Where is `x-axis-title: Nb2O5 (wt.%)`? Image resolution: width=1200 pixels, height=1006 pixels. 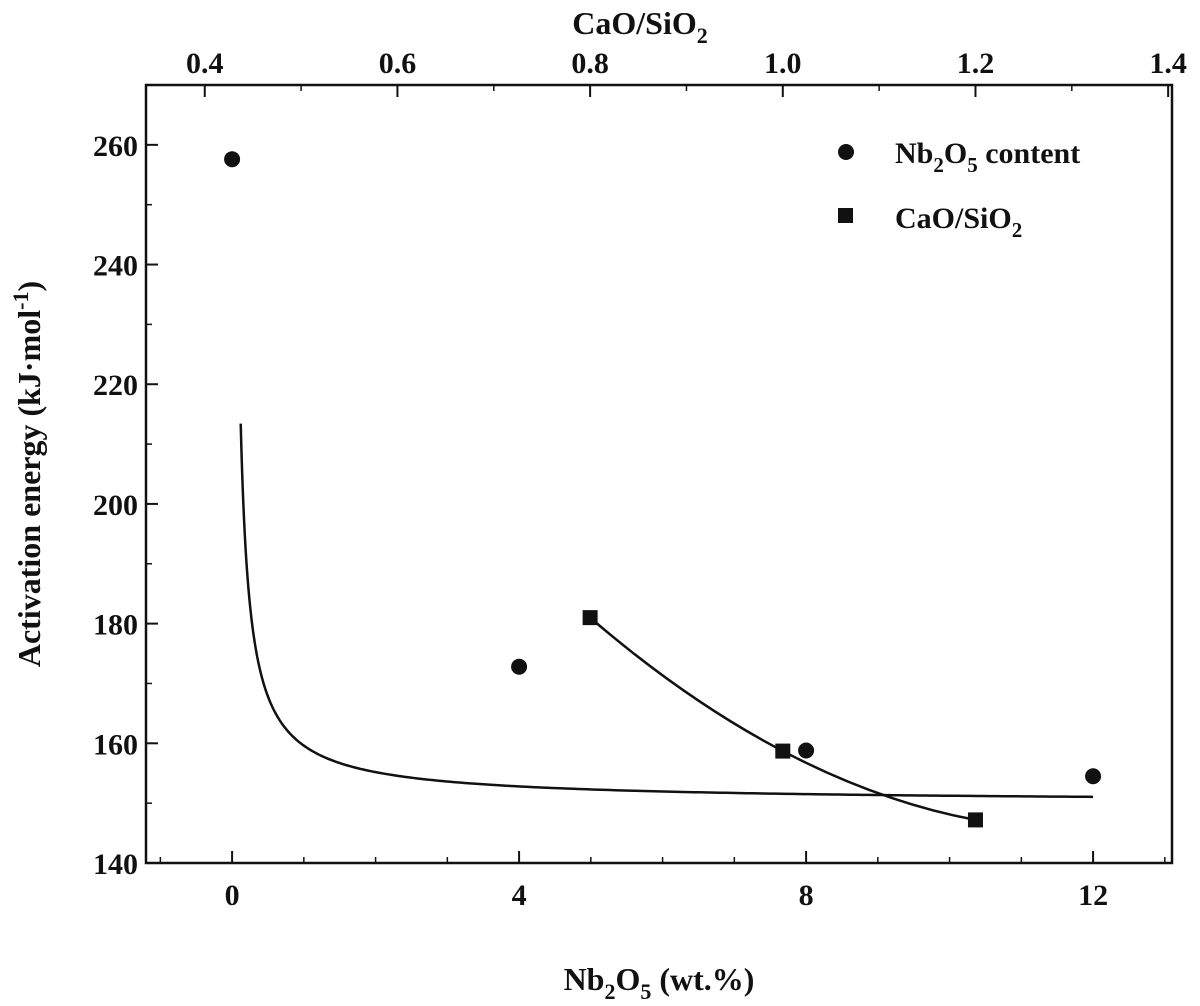
x-axis-title: Nb2O5 (wt.%) is located at coordinates (659, 982).